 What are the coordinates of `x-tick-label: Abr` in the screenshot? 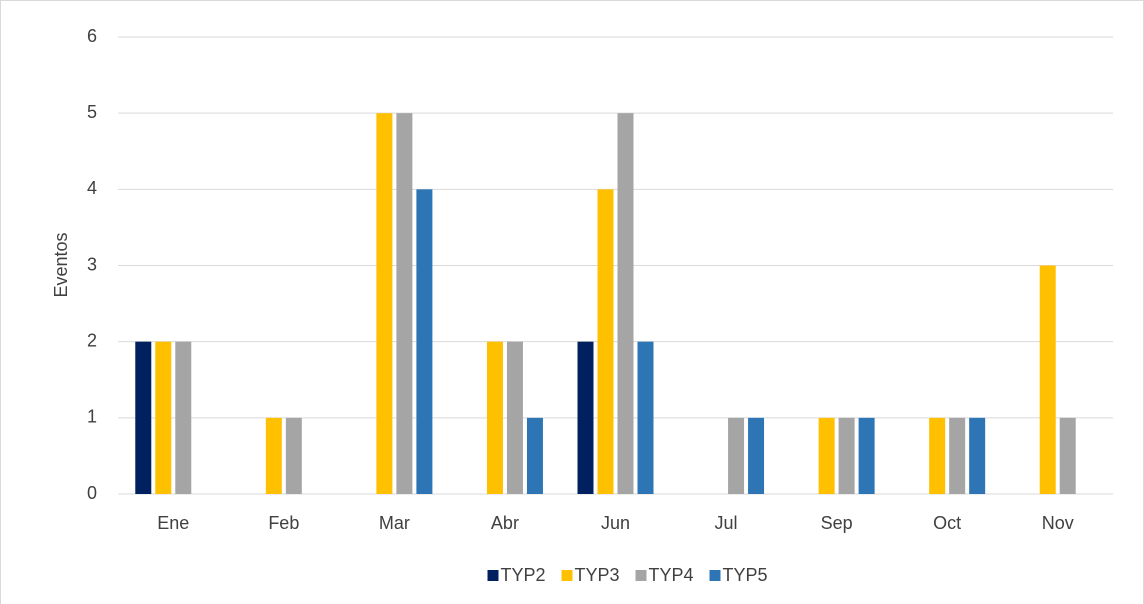 It's located at (505, 523).